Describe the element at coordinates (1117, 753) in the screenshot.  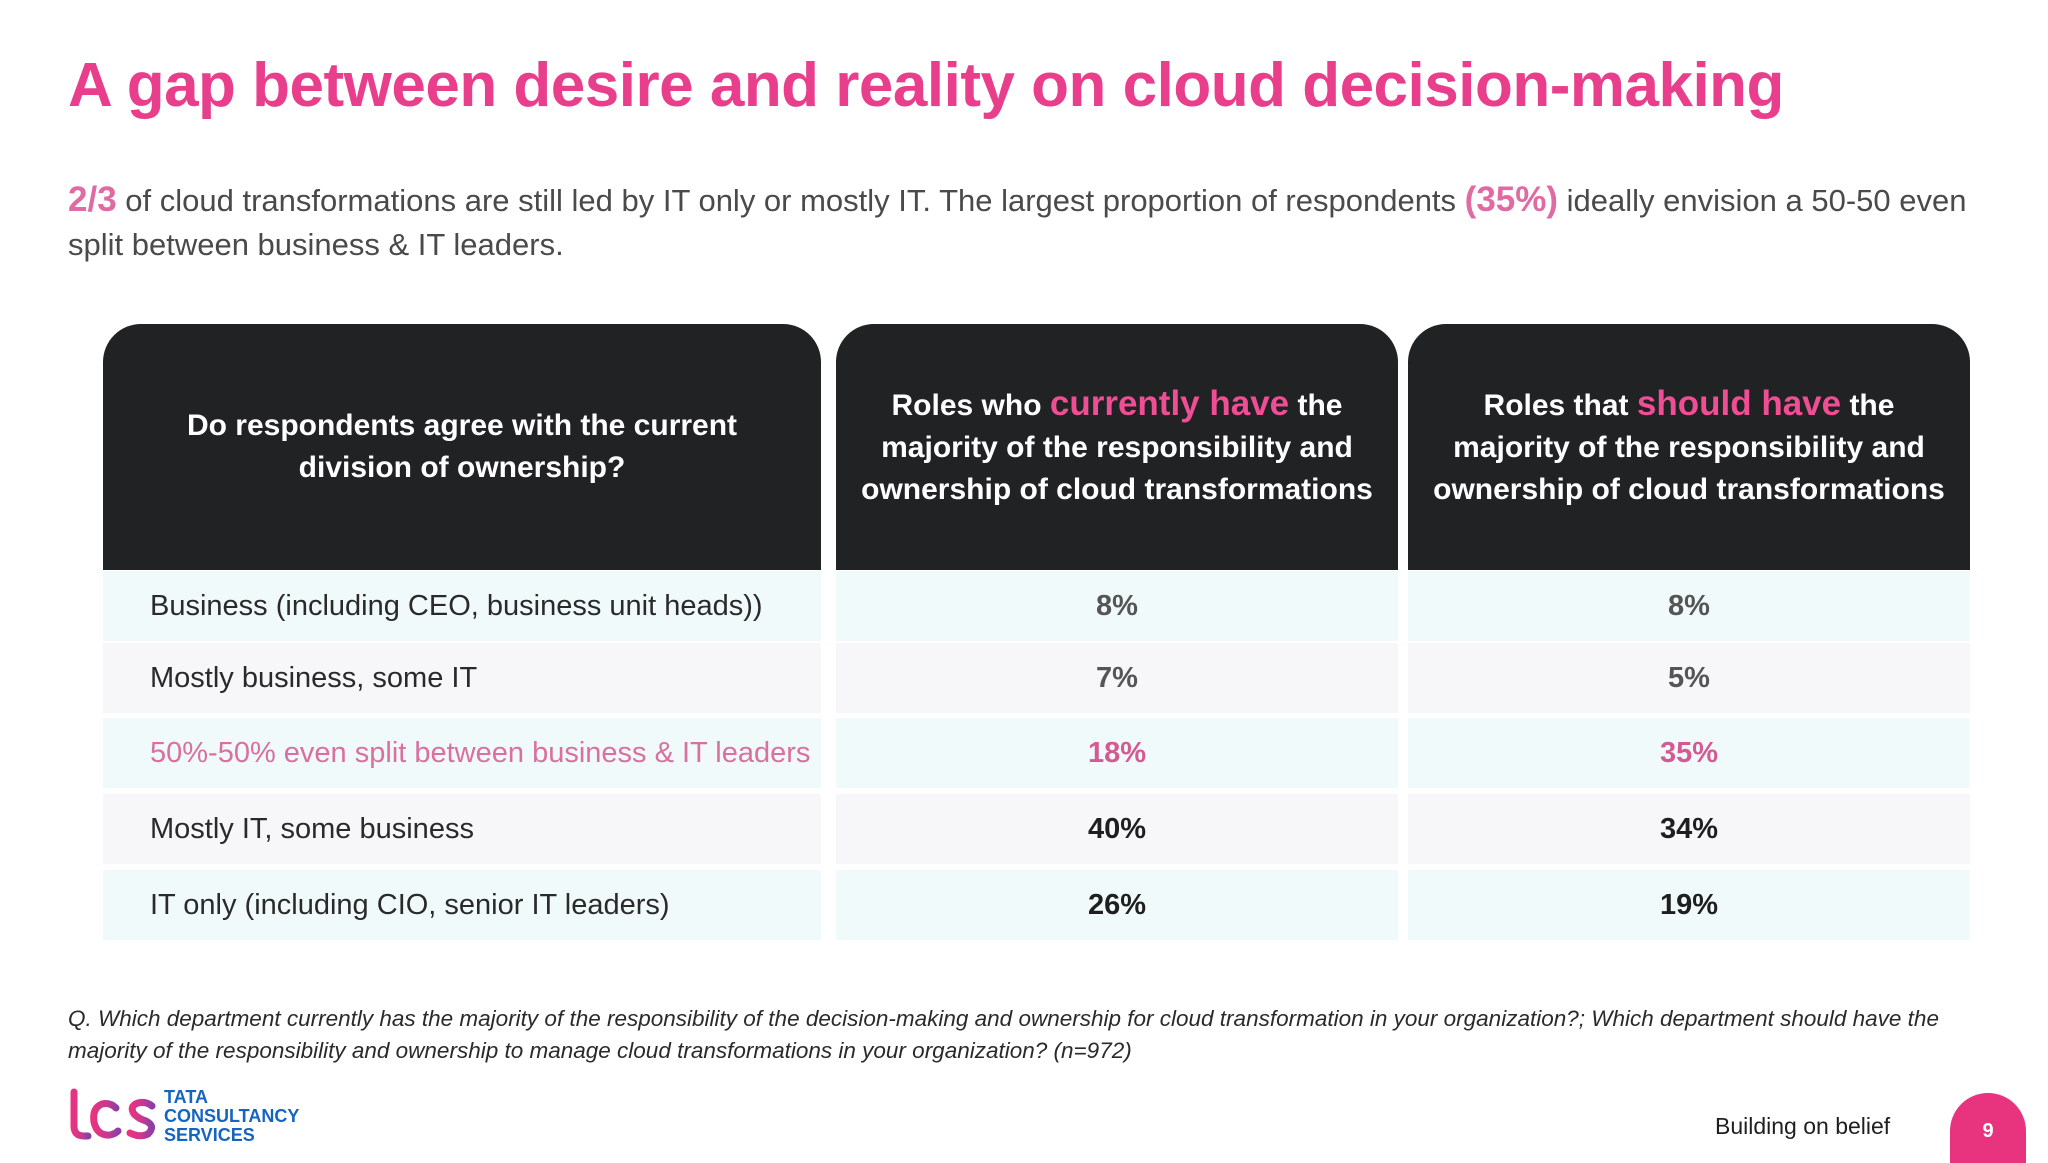
I see `value-currently-have: 18%` at that location.